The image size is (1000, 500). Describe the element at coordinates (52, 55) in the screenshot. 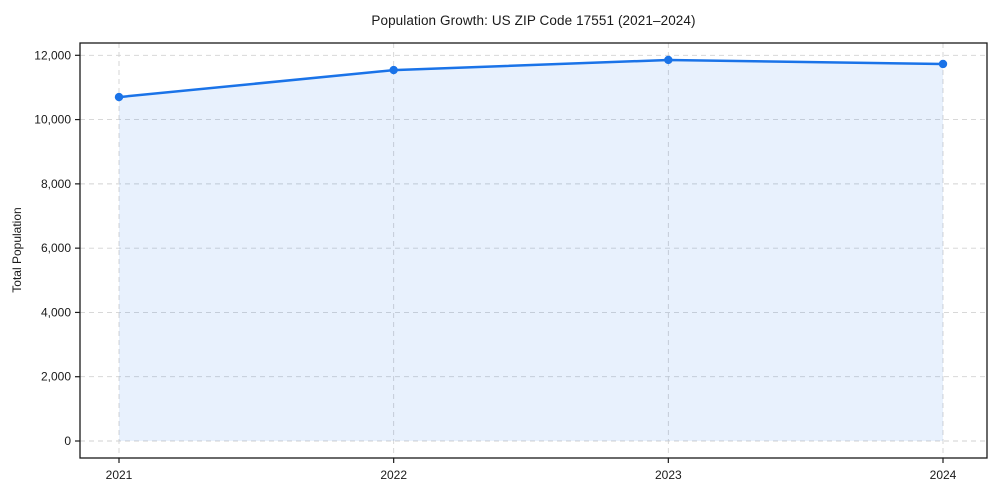

I see `y-tick-label: 12,000` at that location.